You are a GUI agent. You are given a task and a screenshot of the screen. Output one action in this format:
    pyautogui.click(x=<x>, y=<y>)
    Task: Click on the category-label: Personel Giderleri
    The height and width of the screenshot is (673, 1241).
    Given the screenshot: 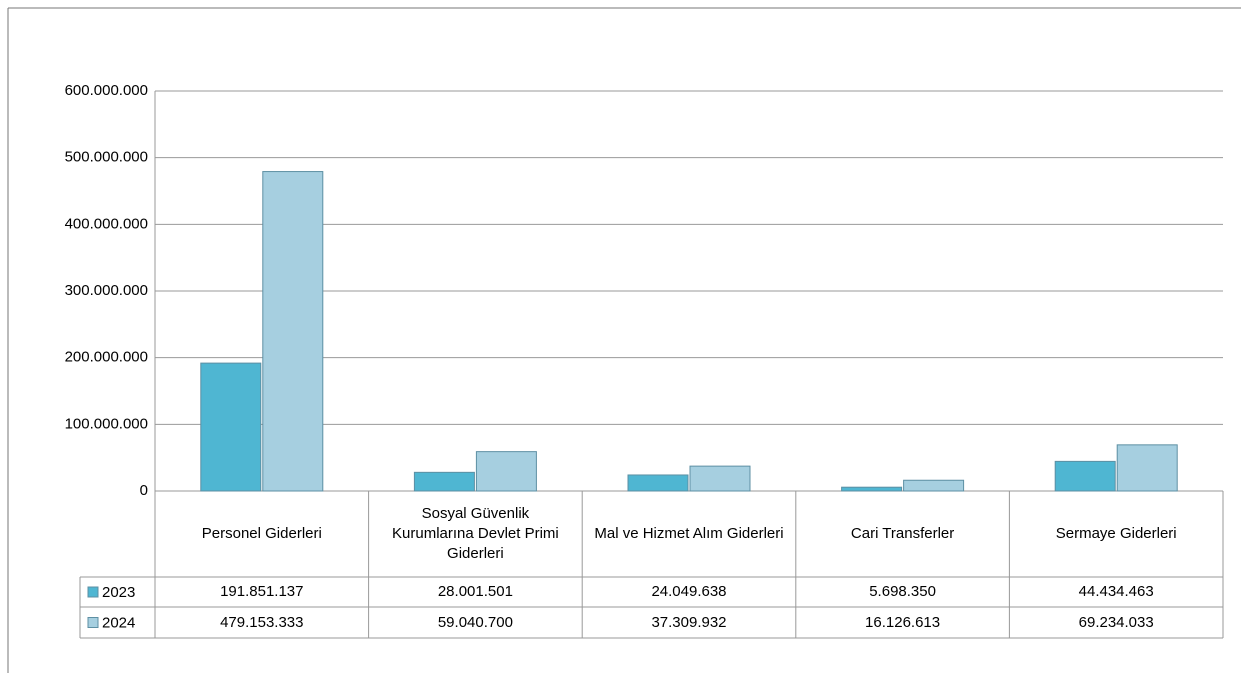 What is the action you would take?
    pyautogui.click(x=261, y=533)
    